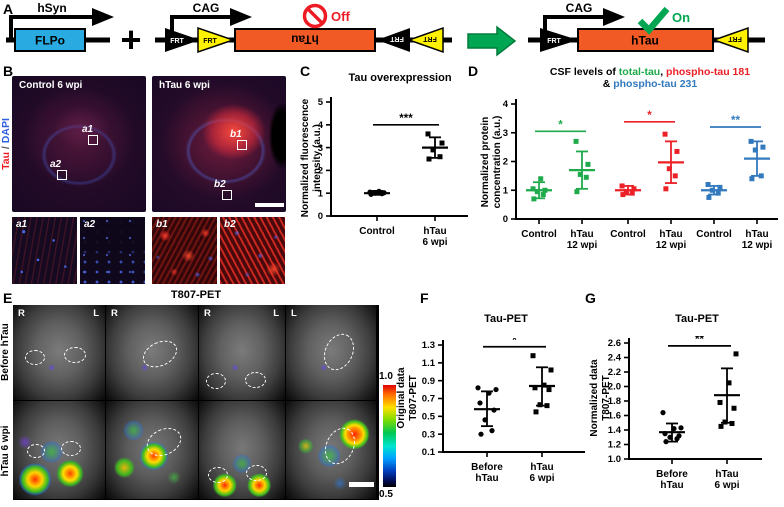 This screenshot has width=784, height=507. I want to click on mri-sagittal-left-before: L, so click(331, 352).